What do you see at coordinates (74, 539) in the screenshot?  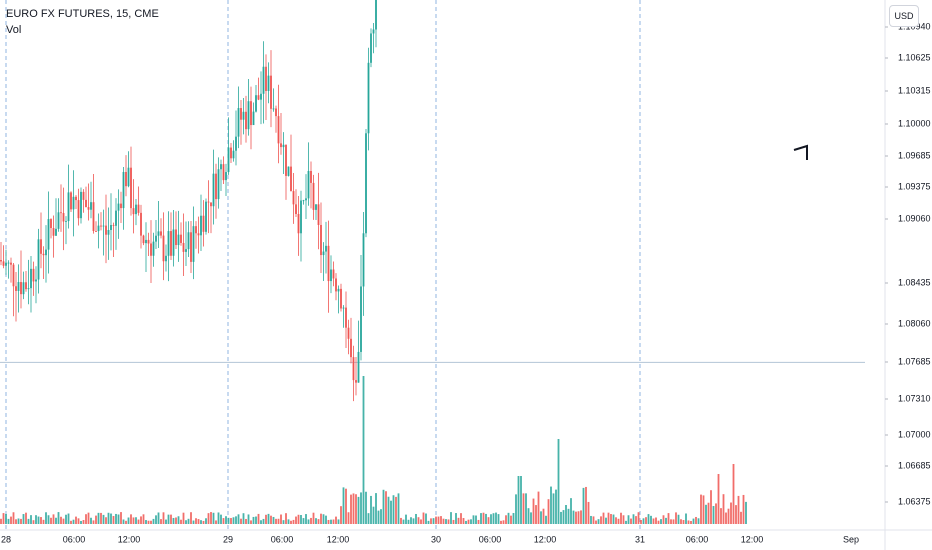 I see `time-tick-label: 06:00` at bounding box center [74, 539].